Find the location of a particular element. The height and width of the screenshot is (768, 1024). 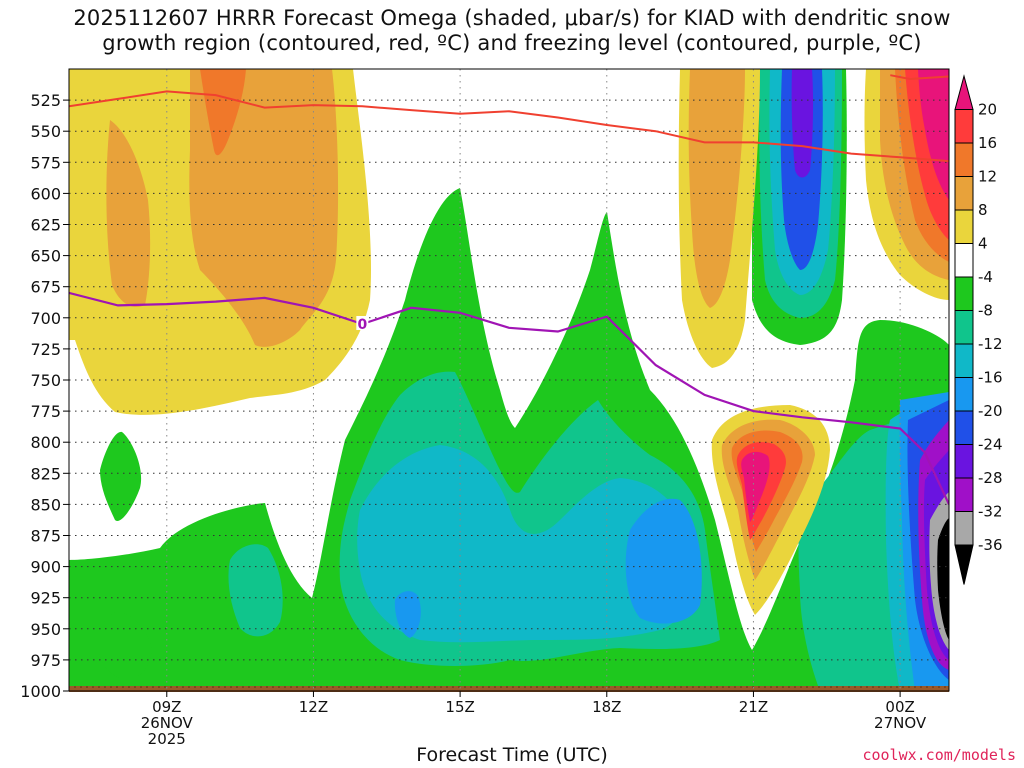

colorbar-label--4: -4 is located at coordinates (985, 277).